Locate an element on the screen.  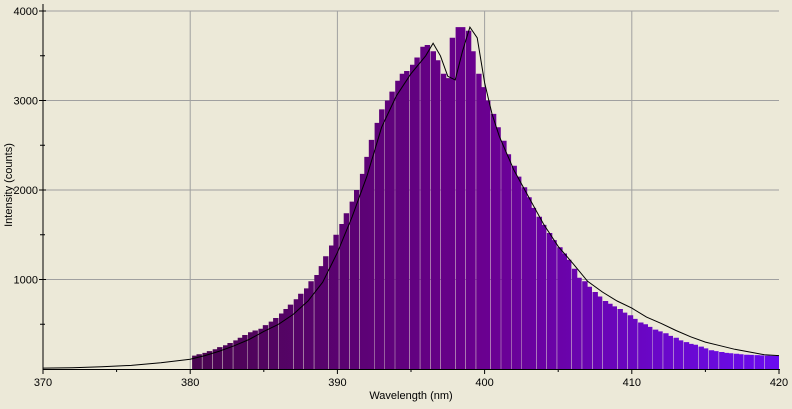
x-tick-label: 410 is located at coordinates (632, 383).